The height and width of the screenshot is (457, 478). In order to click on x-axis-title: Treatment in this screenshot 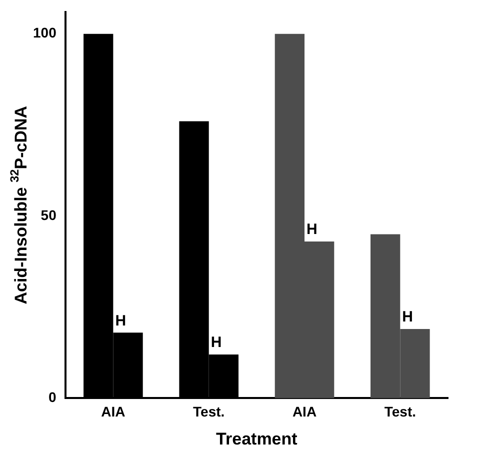, I will do `click(257, 439)`.